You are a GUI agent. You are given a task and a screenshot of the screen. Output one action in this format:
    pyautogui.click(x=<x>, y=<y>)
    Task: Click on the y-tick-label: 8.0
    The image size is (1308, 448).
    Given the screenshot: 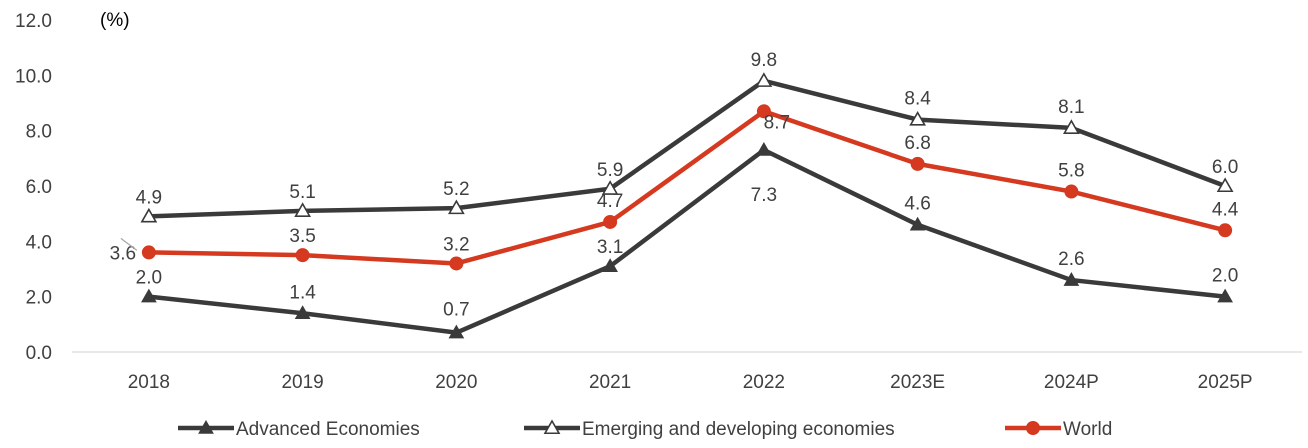 What is the action you would take?
    pyautogui.click(x=39, y=132)
    